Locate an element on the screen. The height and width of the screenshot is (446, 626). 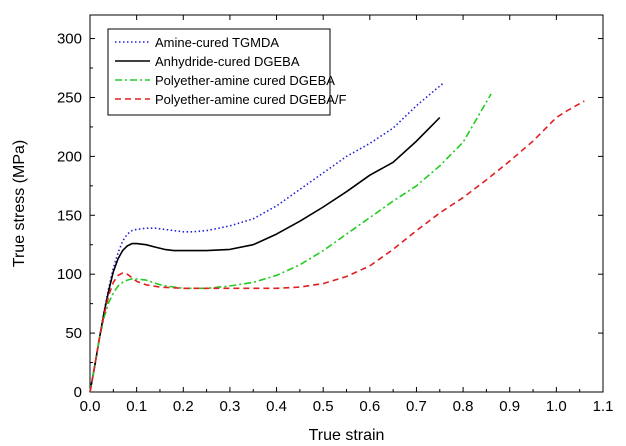
legend-label: Anhydride-cured DGEBA is located at coordinates (227, 61).